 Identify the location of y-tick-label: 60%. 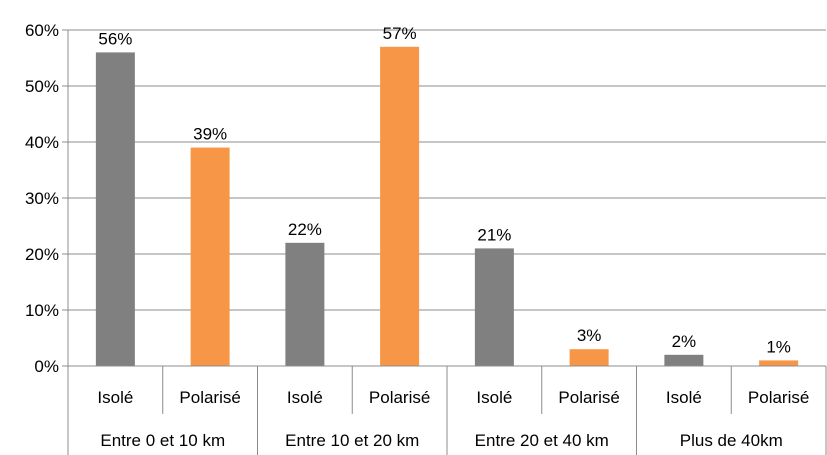
(42, 30).